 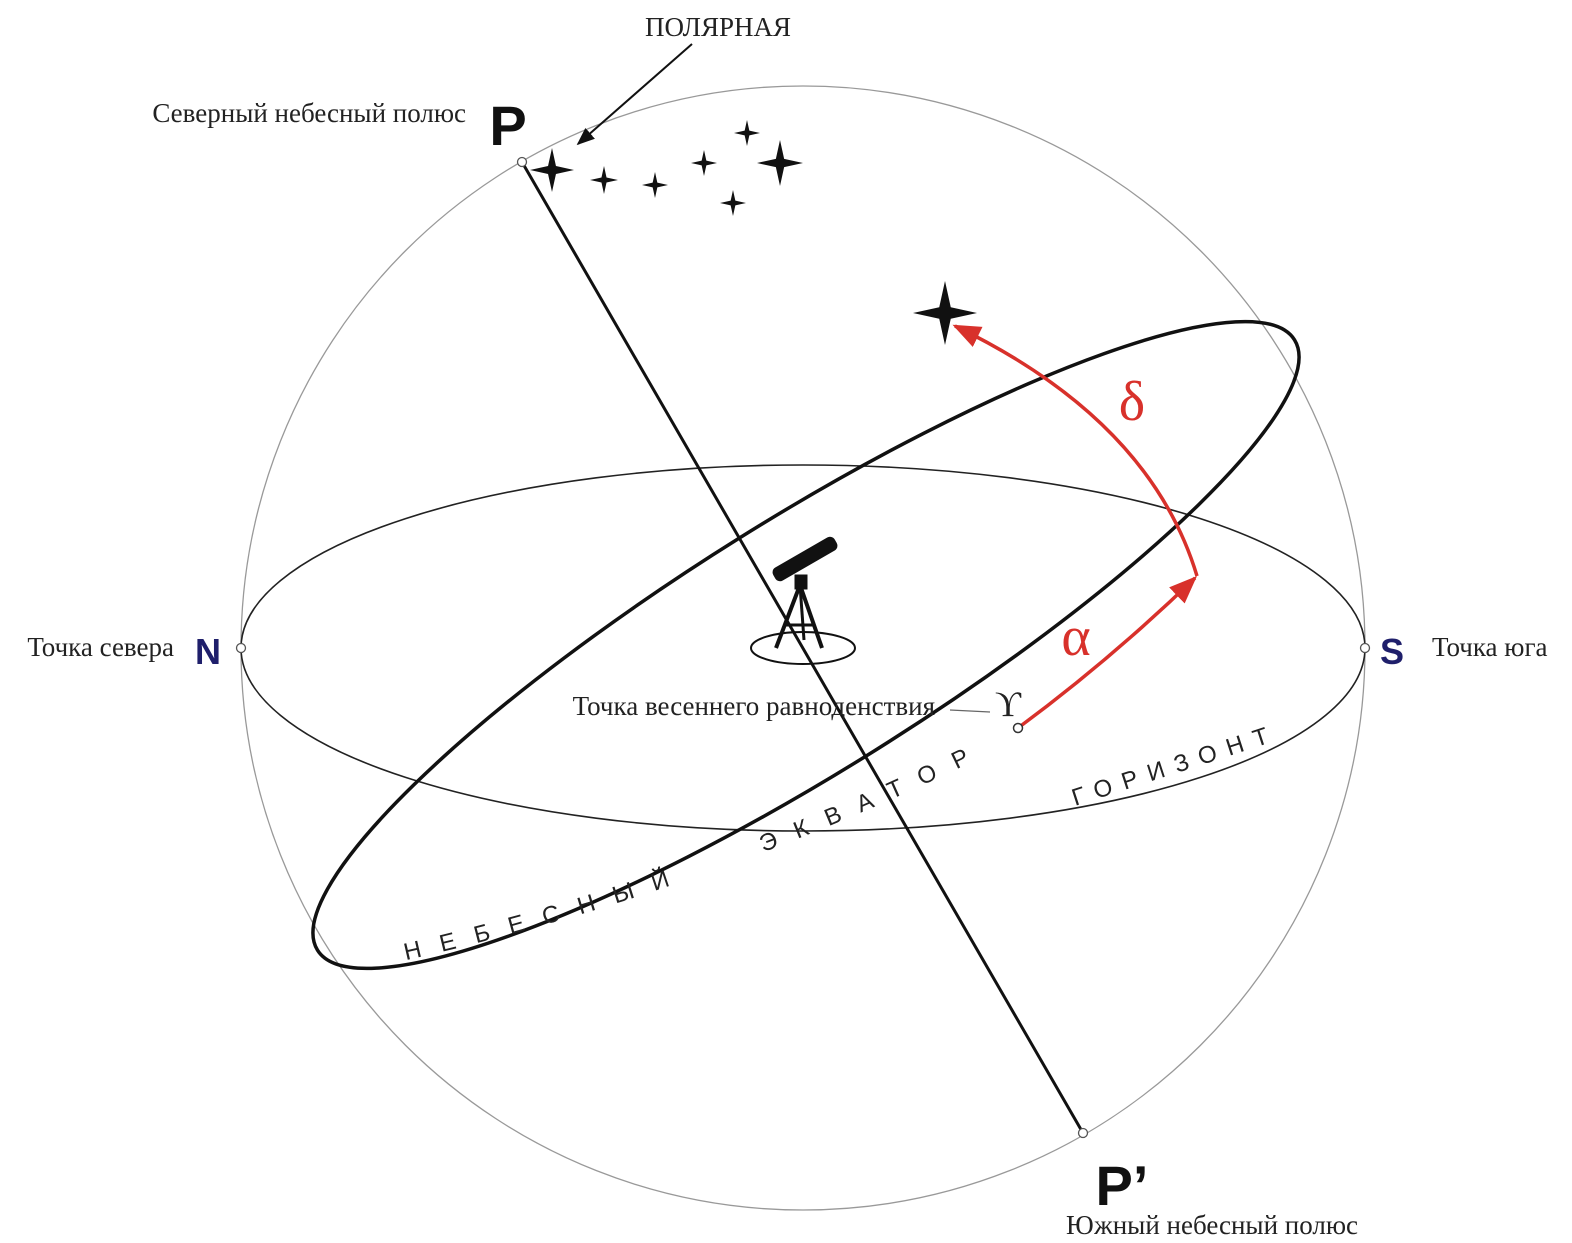 I want to click on north-point-letter: N, so click(x=208, y=651).